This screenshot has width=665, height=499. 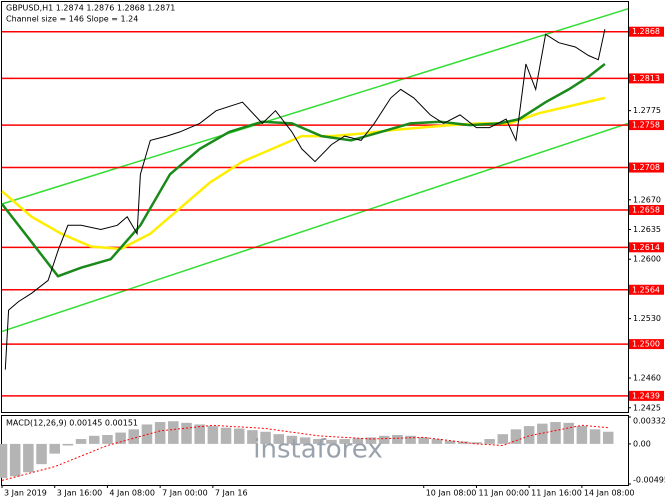 What do you see at coordinates (647, 259) in the screenshot?
I see `y-tick-label: 1.2600` at bounding box center [647, 259].